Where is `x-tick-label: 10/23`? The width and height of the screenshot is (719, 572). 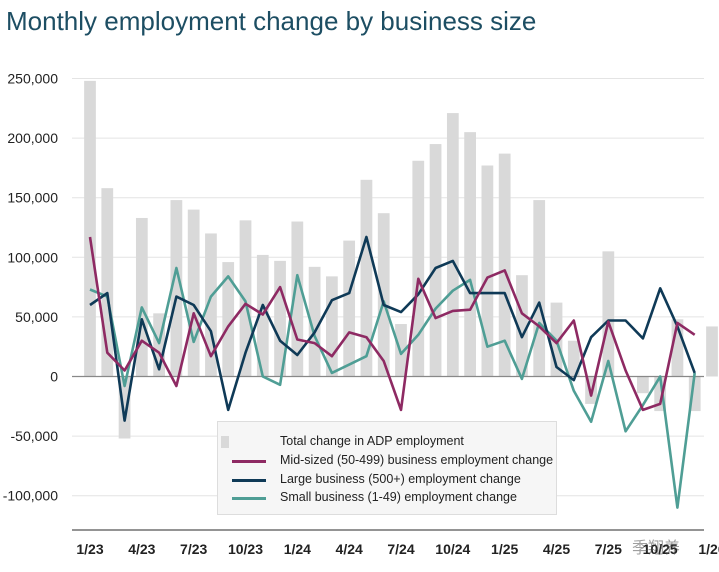
x-tick-label: 10/23 is located at coordinates (245, 549).